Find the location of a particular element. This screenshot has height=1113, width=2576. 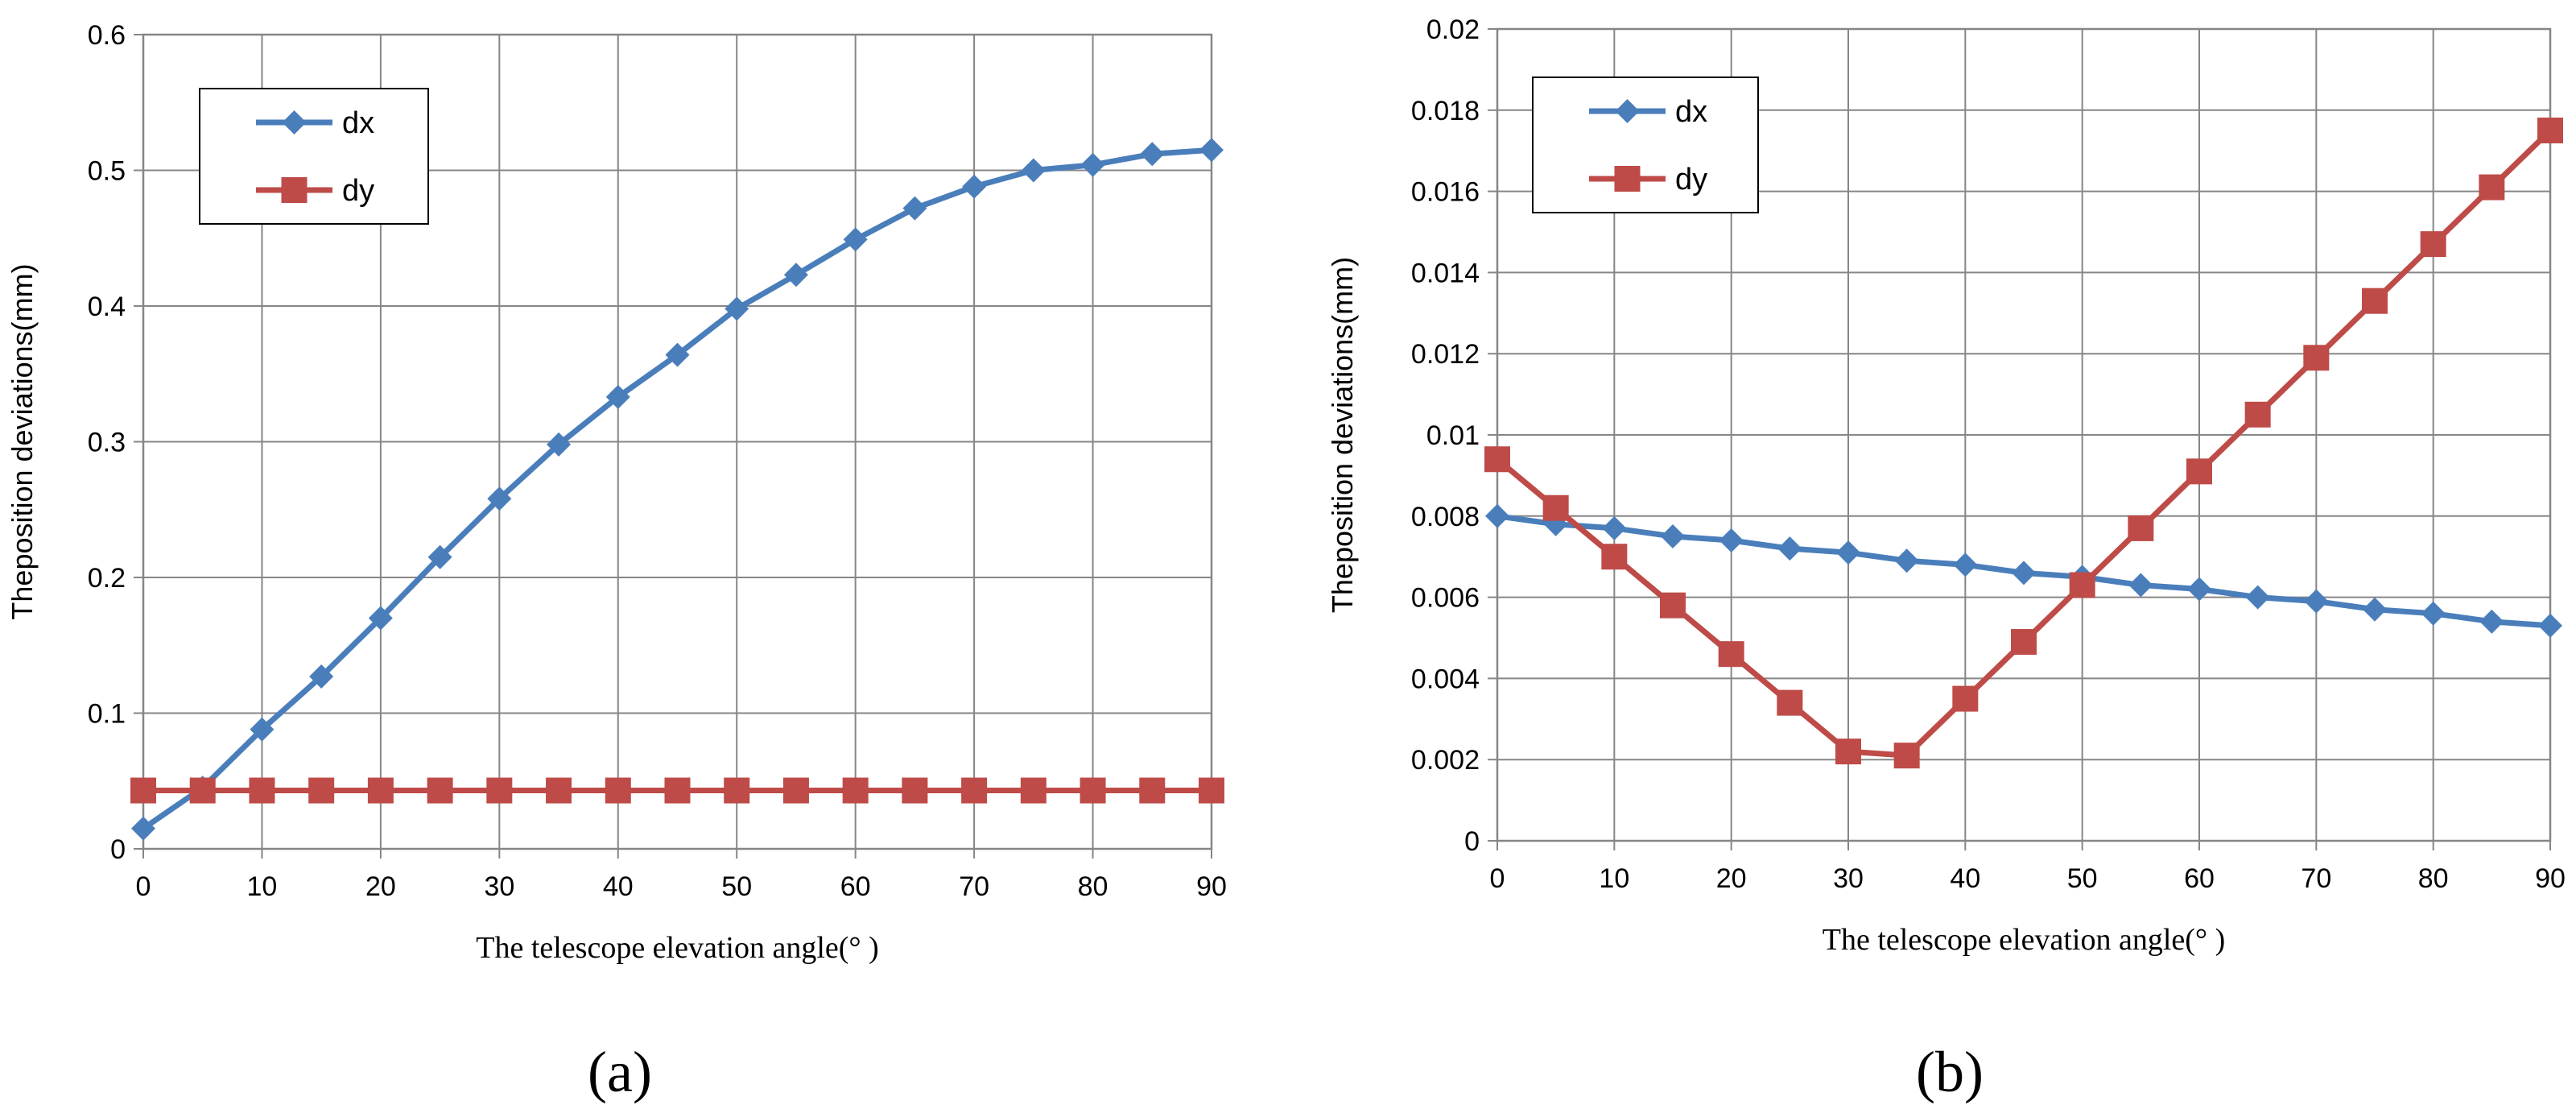

y-tick-label: 0.6 is located at coordinates (107, 36).